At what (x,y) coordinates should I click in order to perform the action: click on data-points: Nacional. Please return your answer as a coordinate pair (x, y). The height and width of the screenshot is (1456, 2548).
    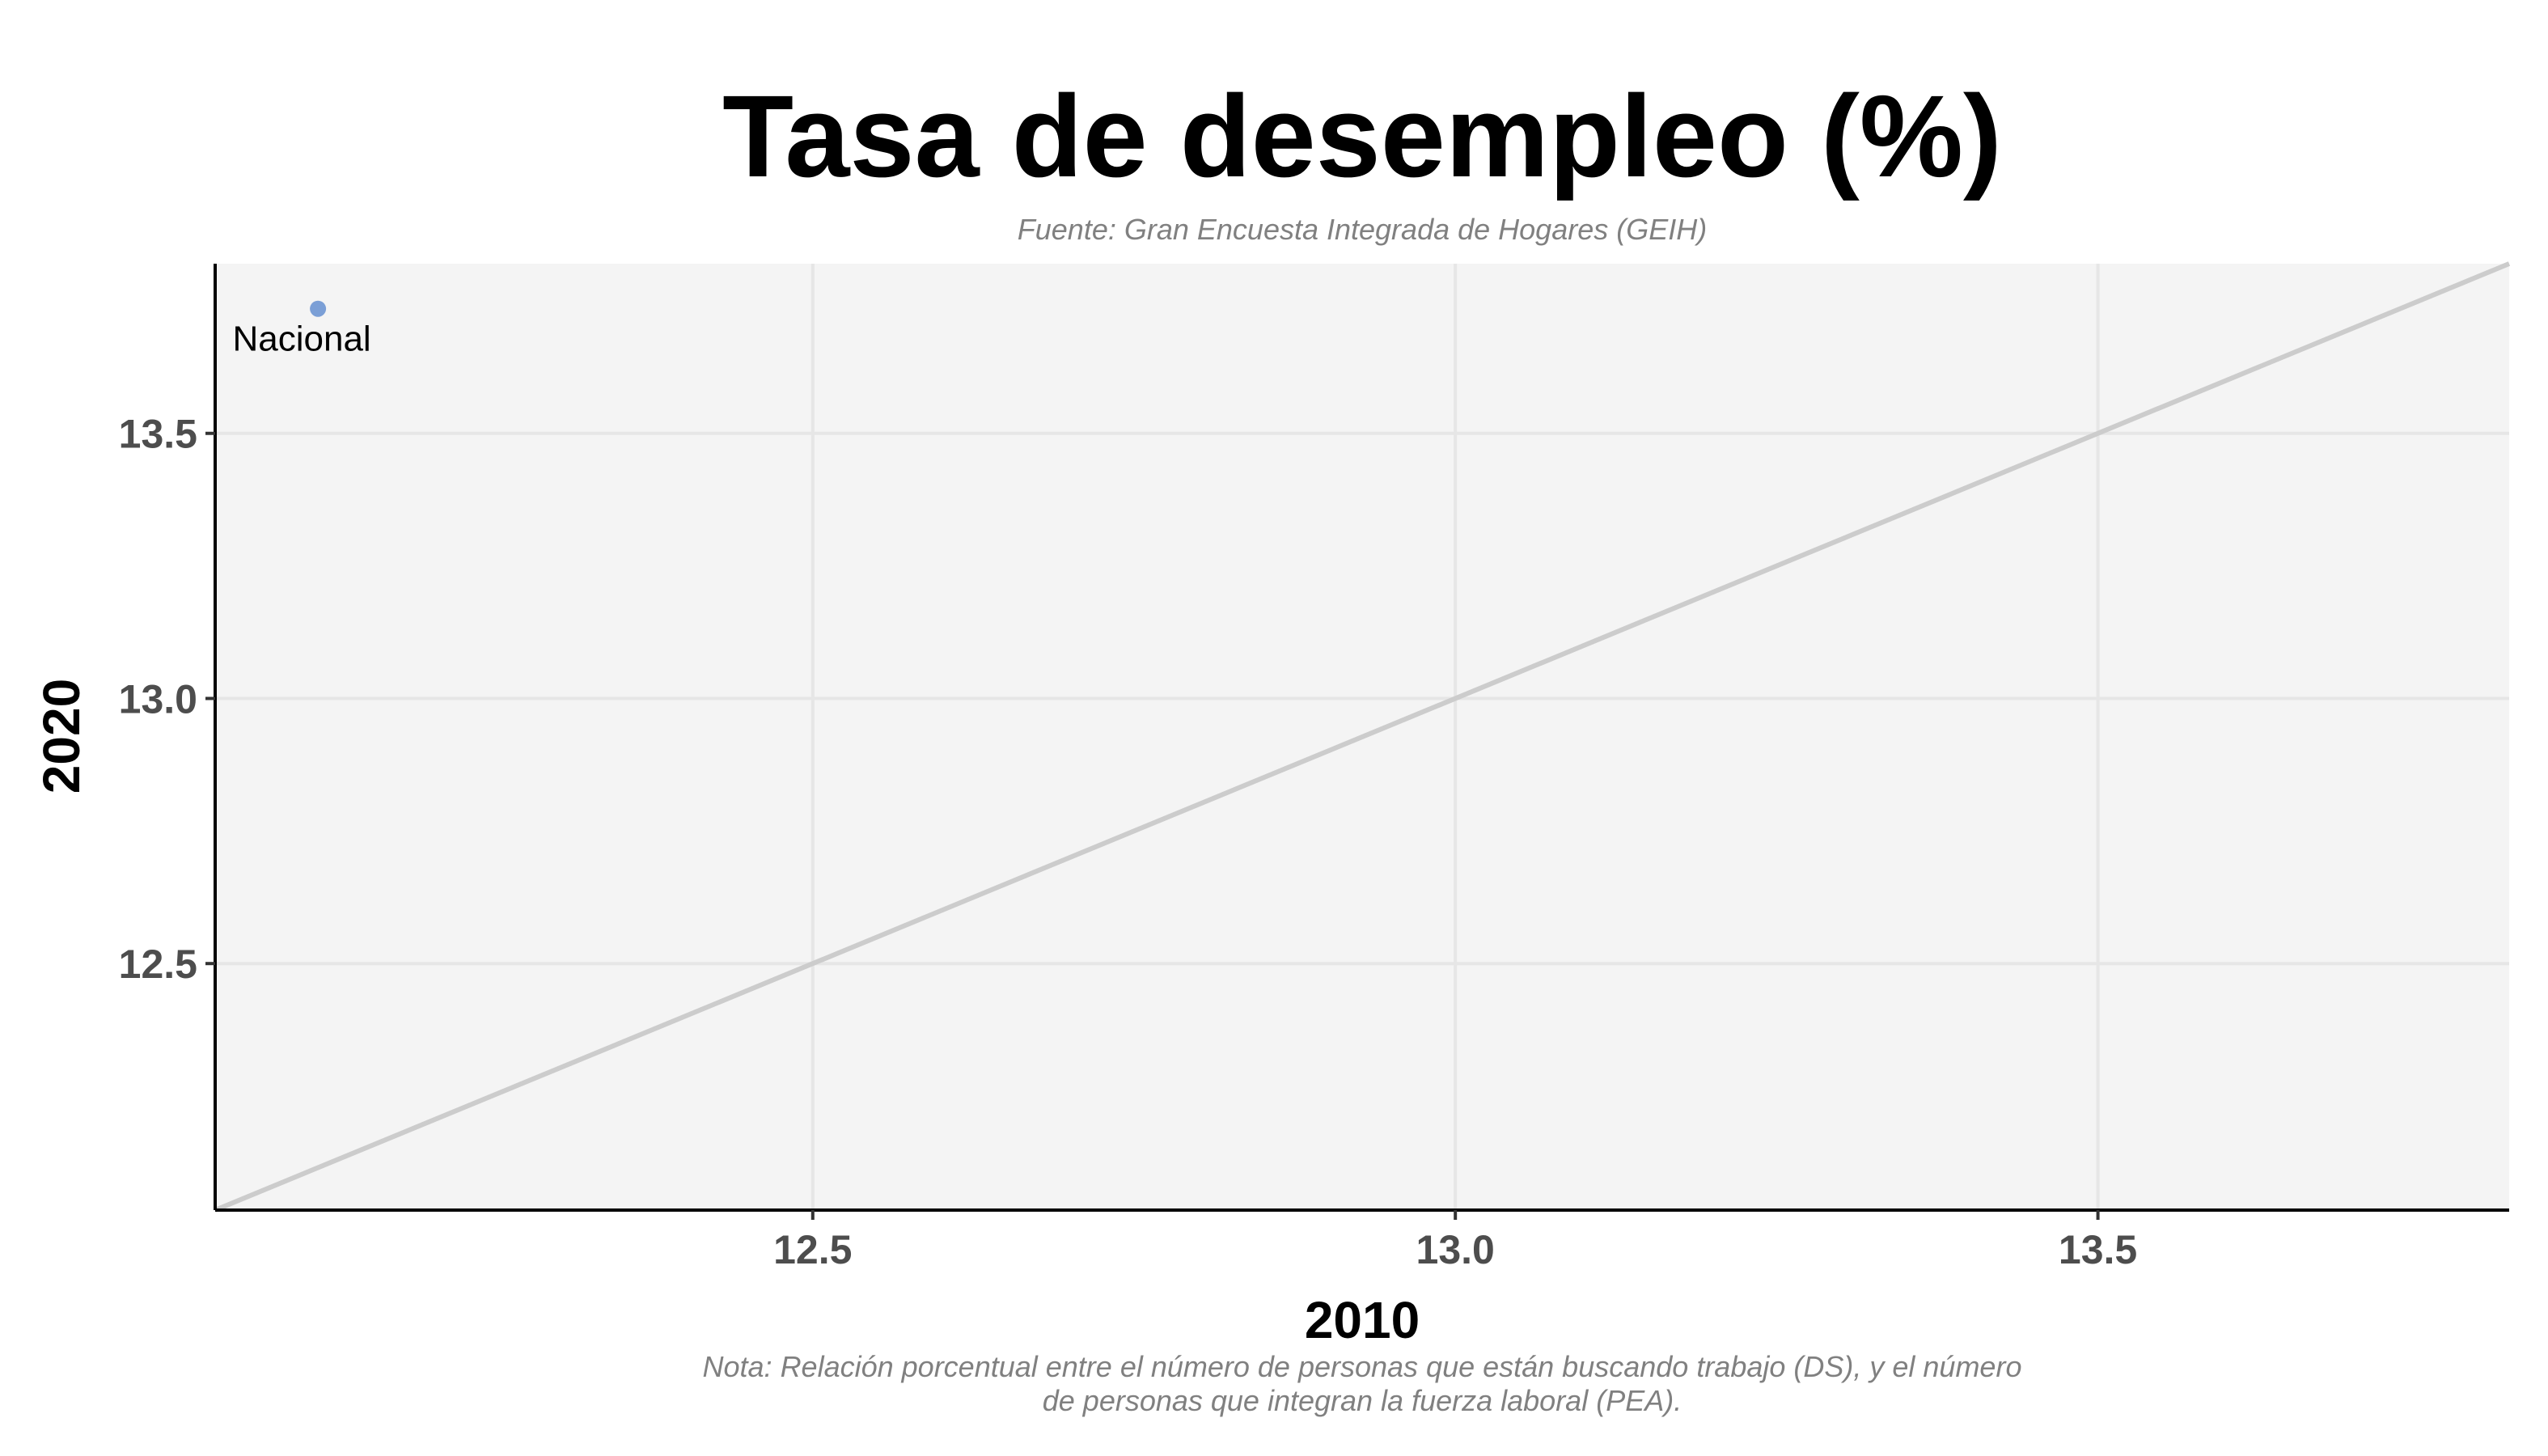
    Looking at the image, I should click on (301, 329).